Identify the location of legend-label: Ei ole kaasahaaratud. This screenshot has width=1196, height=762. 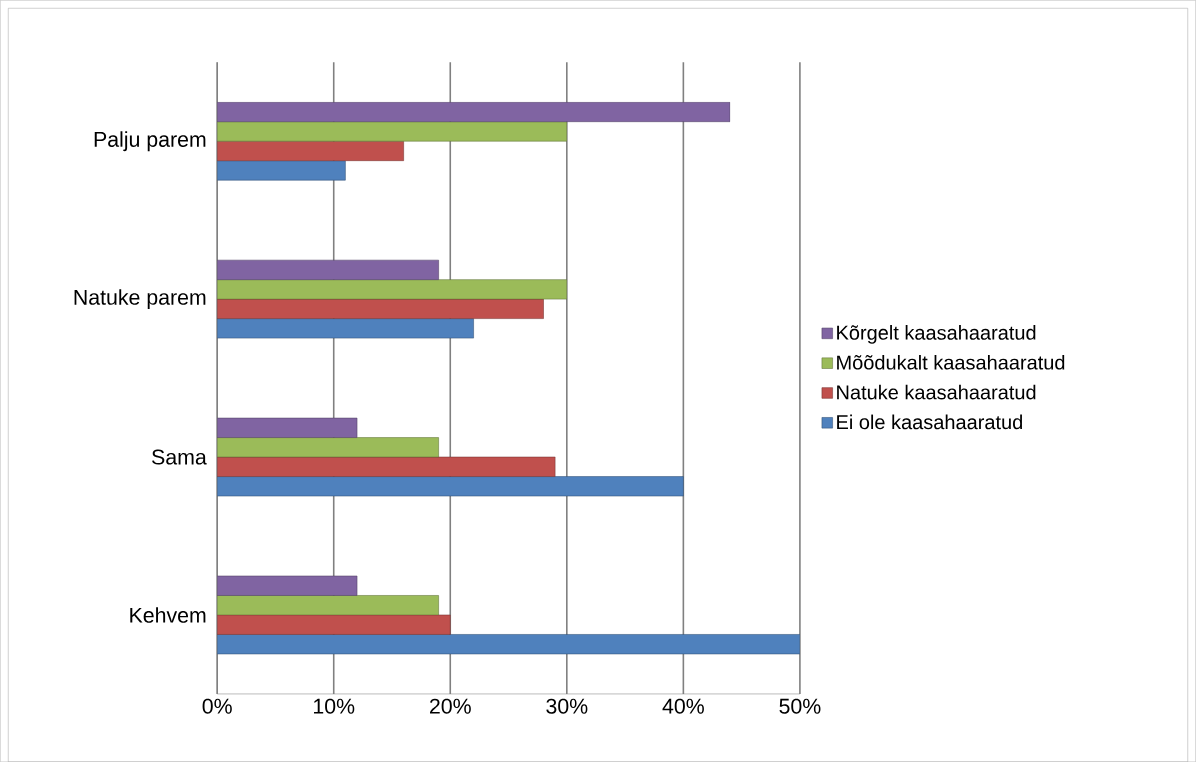
(929, 422).